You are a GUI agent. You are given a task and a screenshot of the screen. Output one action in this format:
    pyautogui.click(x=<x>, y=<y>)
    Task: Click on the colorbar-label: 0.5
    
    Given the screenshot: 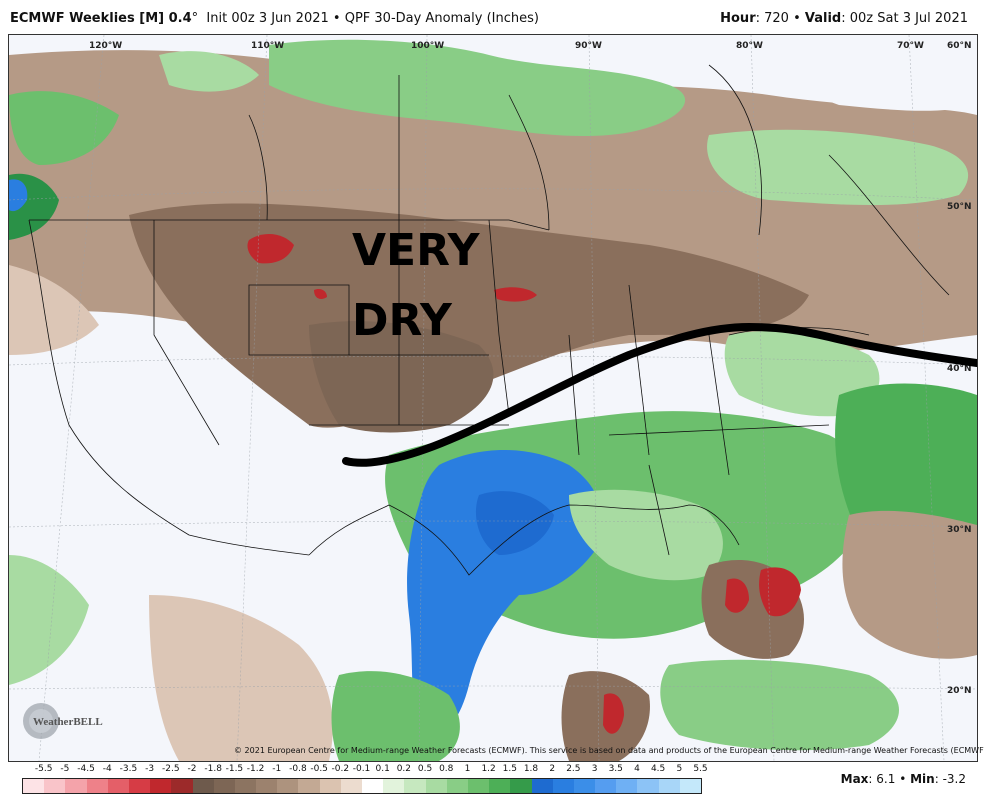 What is the action you would take?
    pyautogui.click(x=425, y=769)
    